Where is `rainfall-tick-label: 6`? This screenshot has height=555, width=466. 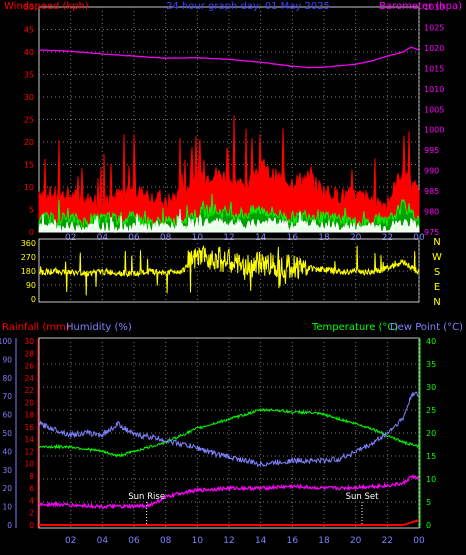 rainfall-tick-label: 6 is located at coordinates (31, 488).